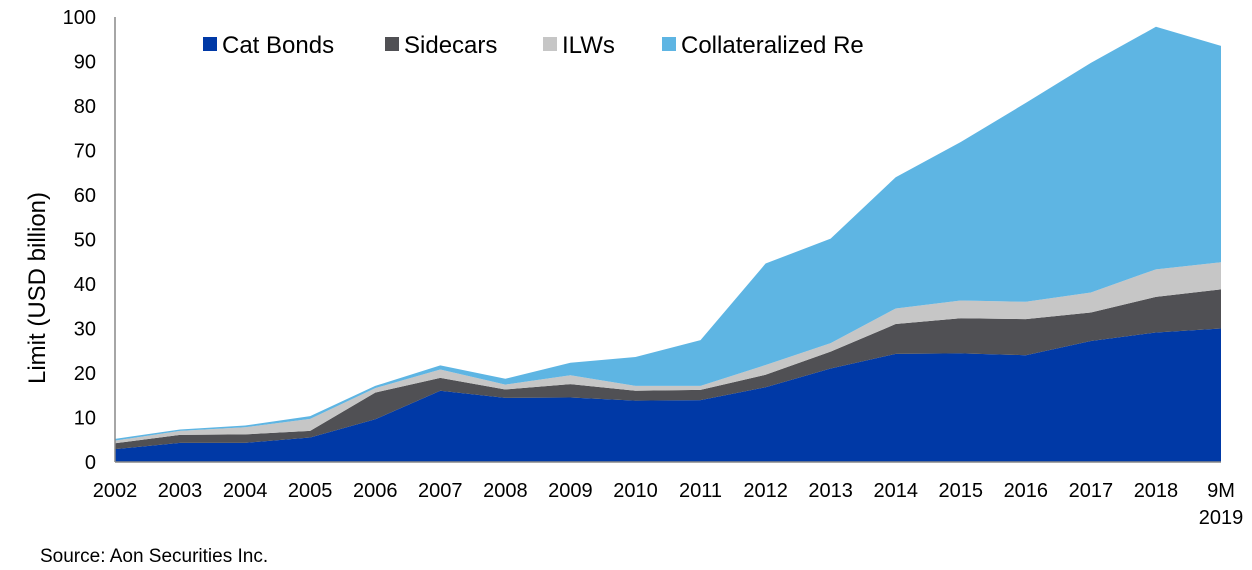 The width and height of the screenshot is (1252, 570). What do you see at coordinates (505, 491) in the screenshot?
I see `x-tick-label: 2008` at bounding box center [505, 491].